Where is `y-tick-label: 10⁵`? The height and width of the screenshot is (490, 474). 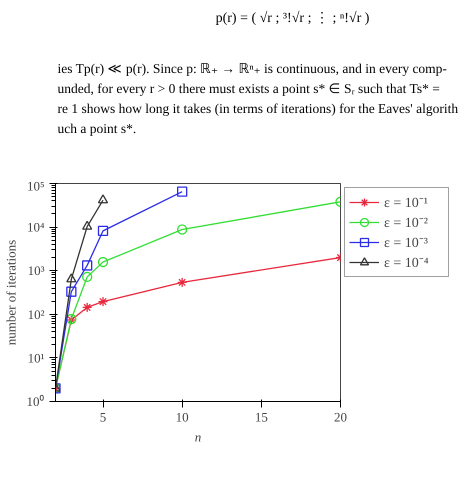
y-tick-label: 10⁵ is located at coordinates (35, 186).